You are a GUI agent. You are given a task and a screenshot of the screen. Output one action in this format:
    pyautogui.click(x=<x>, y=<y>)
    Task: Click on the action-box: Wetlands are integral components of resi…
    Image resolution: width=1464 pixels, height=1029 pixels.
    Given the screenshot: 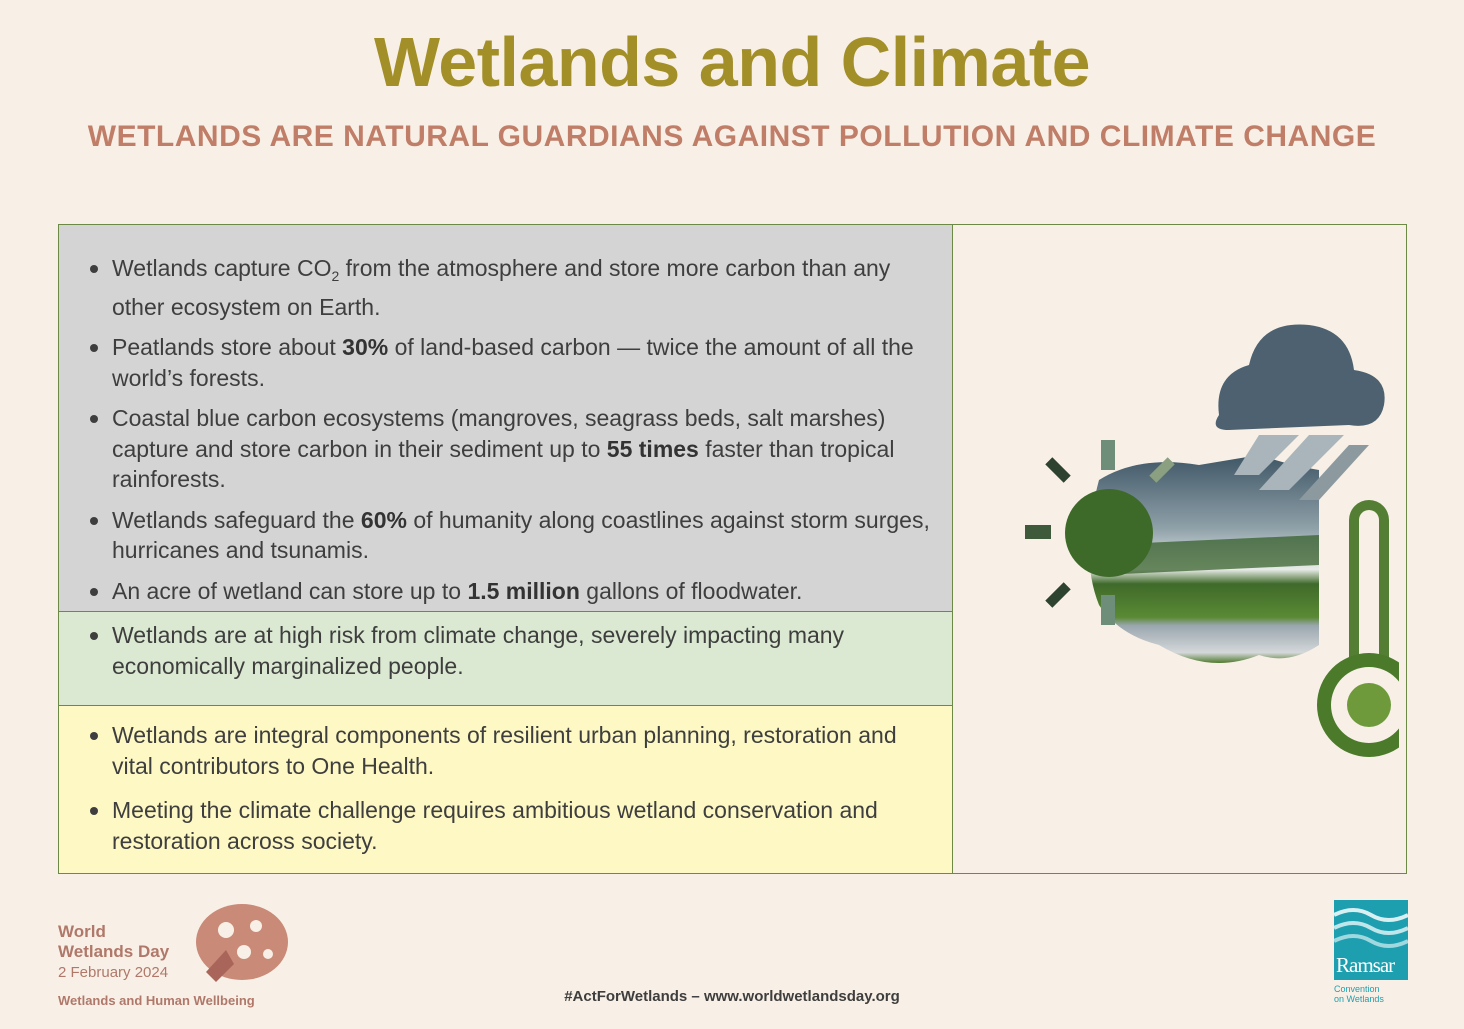 What is the action you would take?
    pyautogui.click(x=505, y=789)
    